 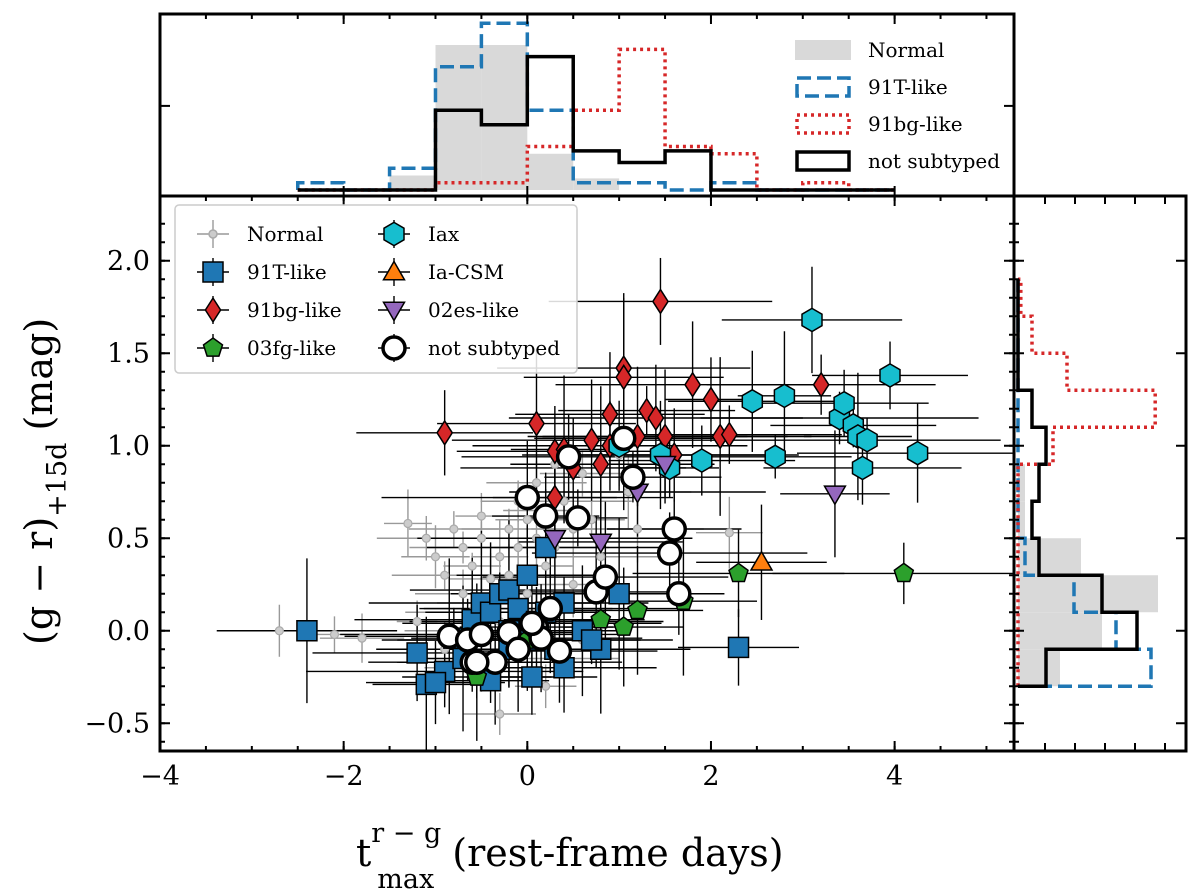 I want to click on y-tick-label: 1.5, so click(x=128, y=353).